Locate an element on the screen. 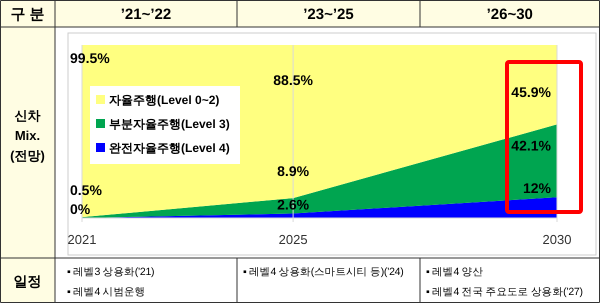 Image resolution: width=600 pixels, height=303 pixels. legend-label: 자율주행(Level 0~2) is located at coordinates (164, 100).